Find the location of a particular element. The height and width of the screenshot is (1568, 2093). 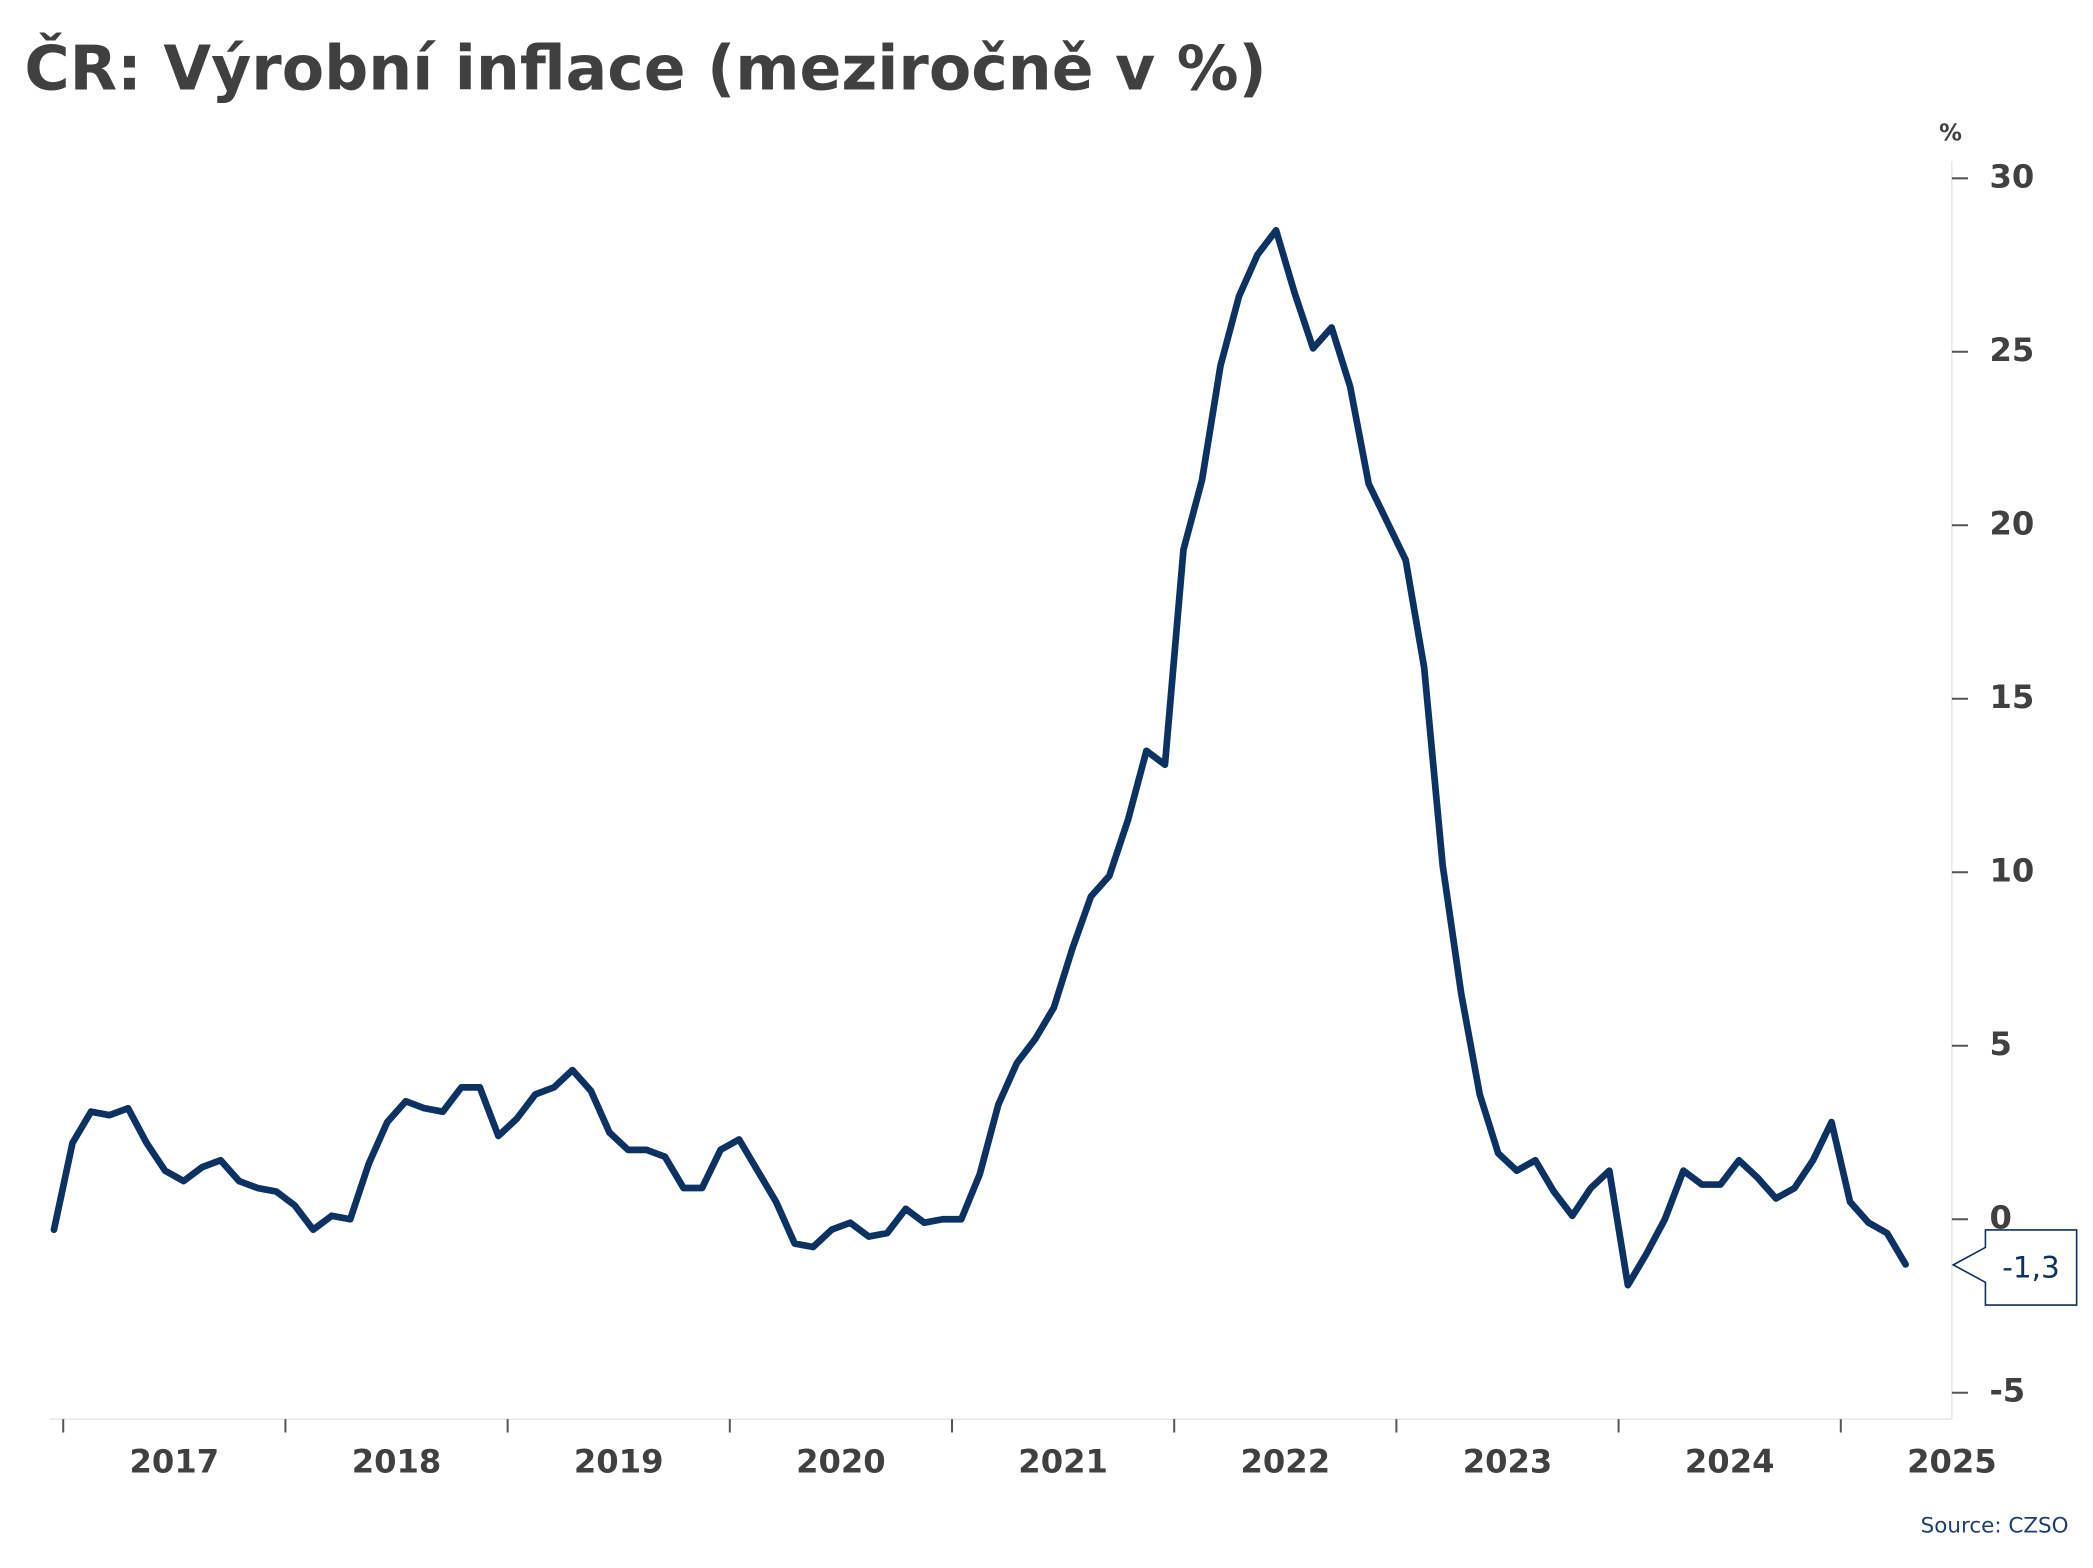

x-tick-label: 2022 is located at coordinates (1286, 1461).